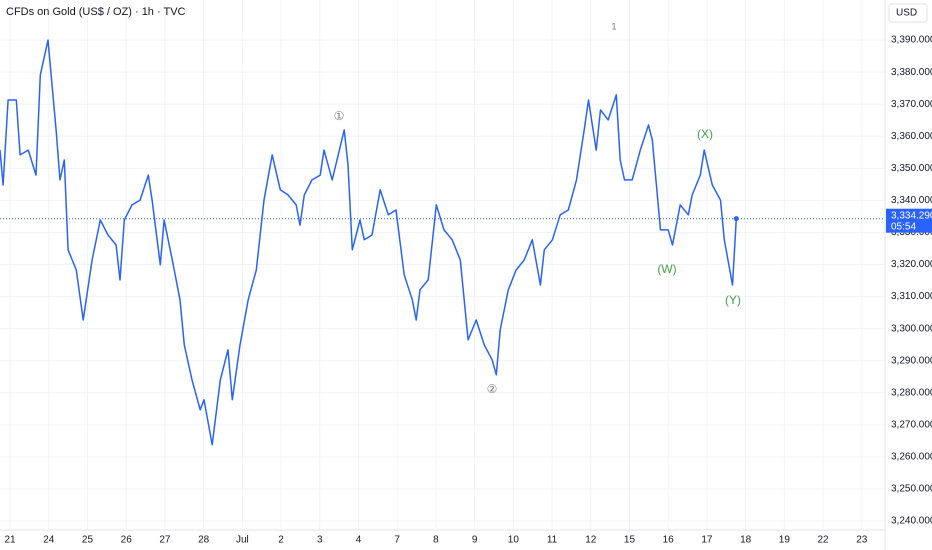  I want to click on x-tick-label: 23, so click(862, 540).